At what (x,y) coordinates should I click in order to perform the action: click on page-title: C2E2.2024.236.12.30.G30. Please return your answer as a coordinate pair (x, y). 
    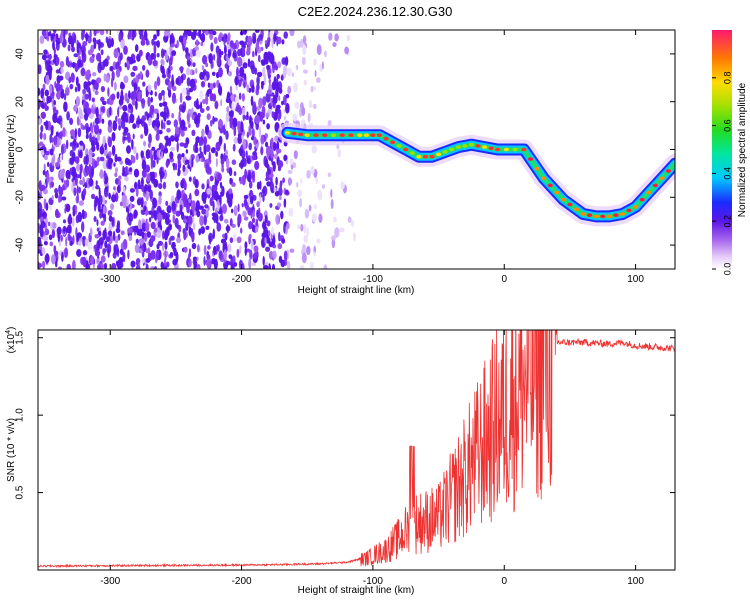
    Looking at the image, I should click on (375, 11).